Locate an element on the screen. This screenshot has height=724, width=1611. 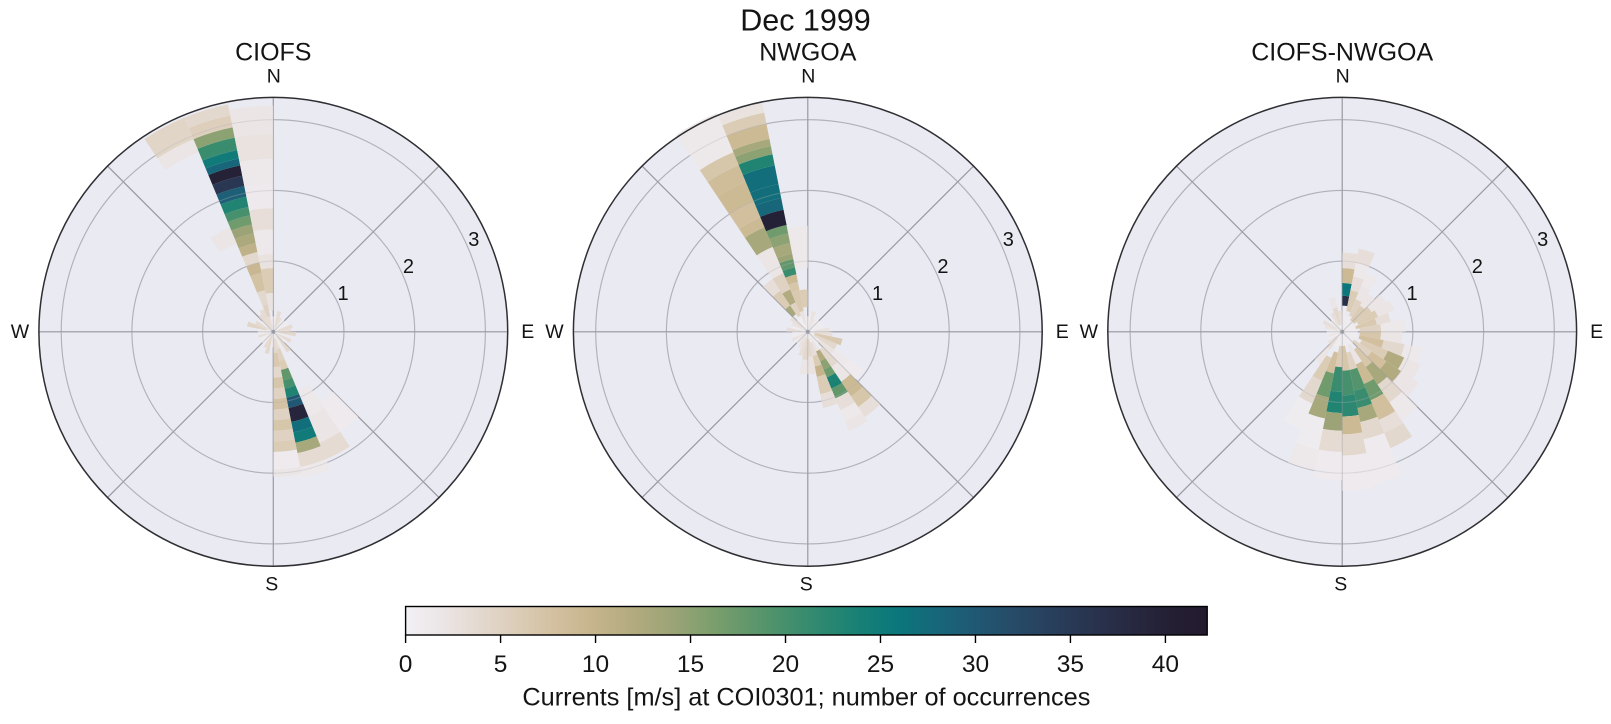
svg-text: 10 is located at coordinates (595, 664).